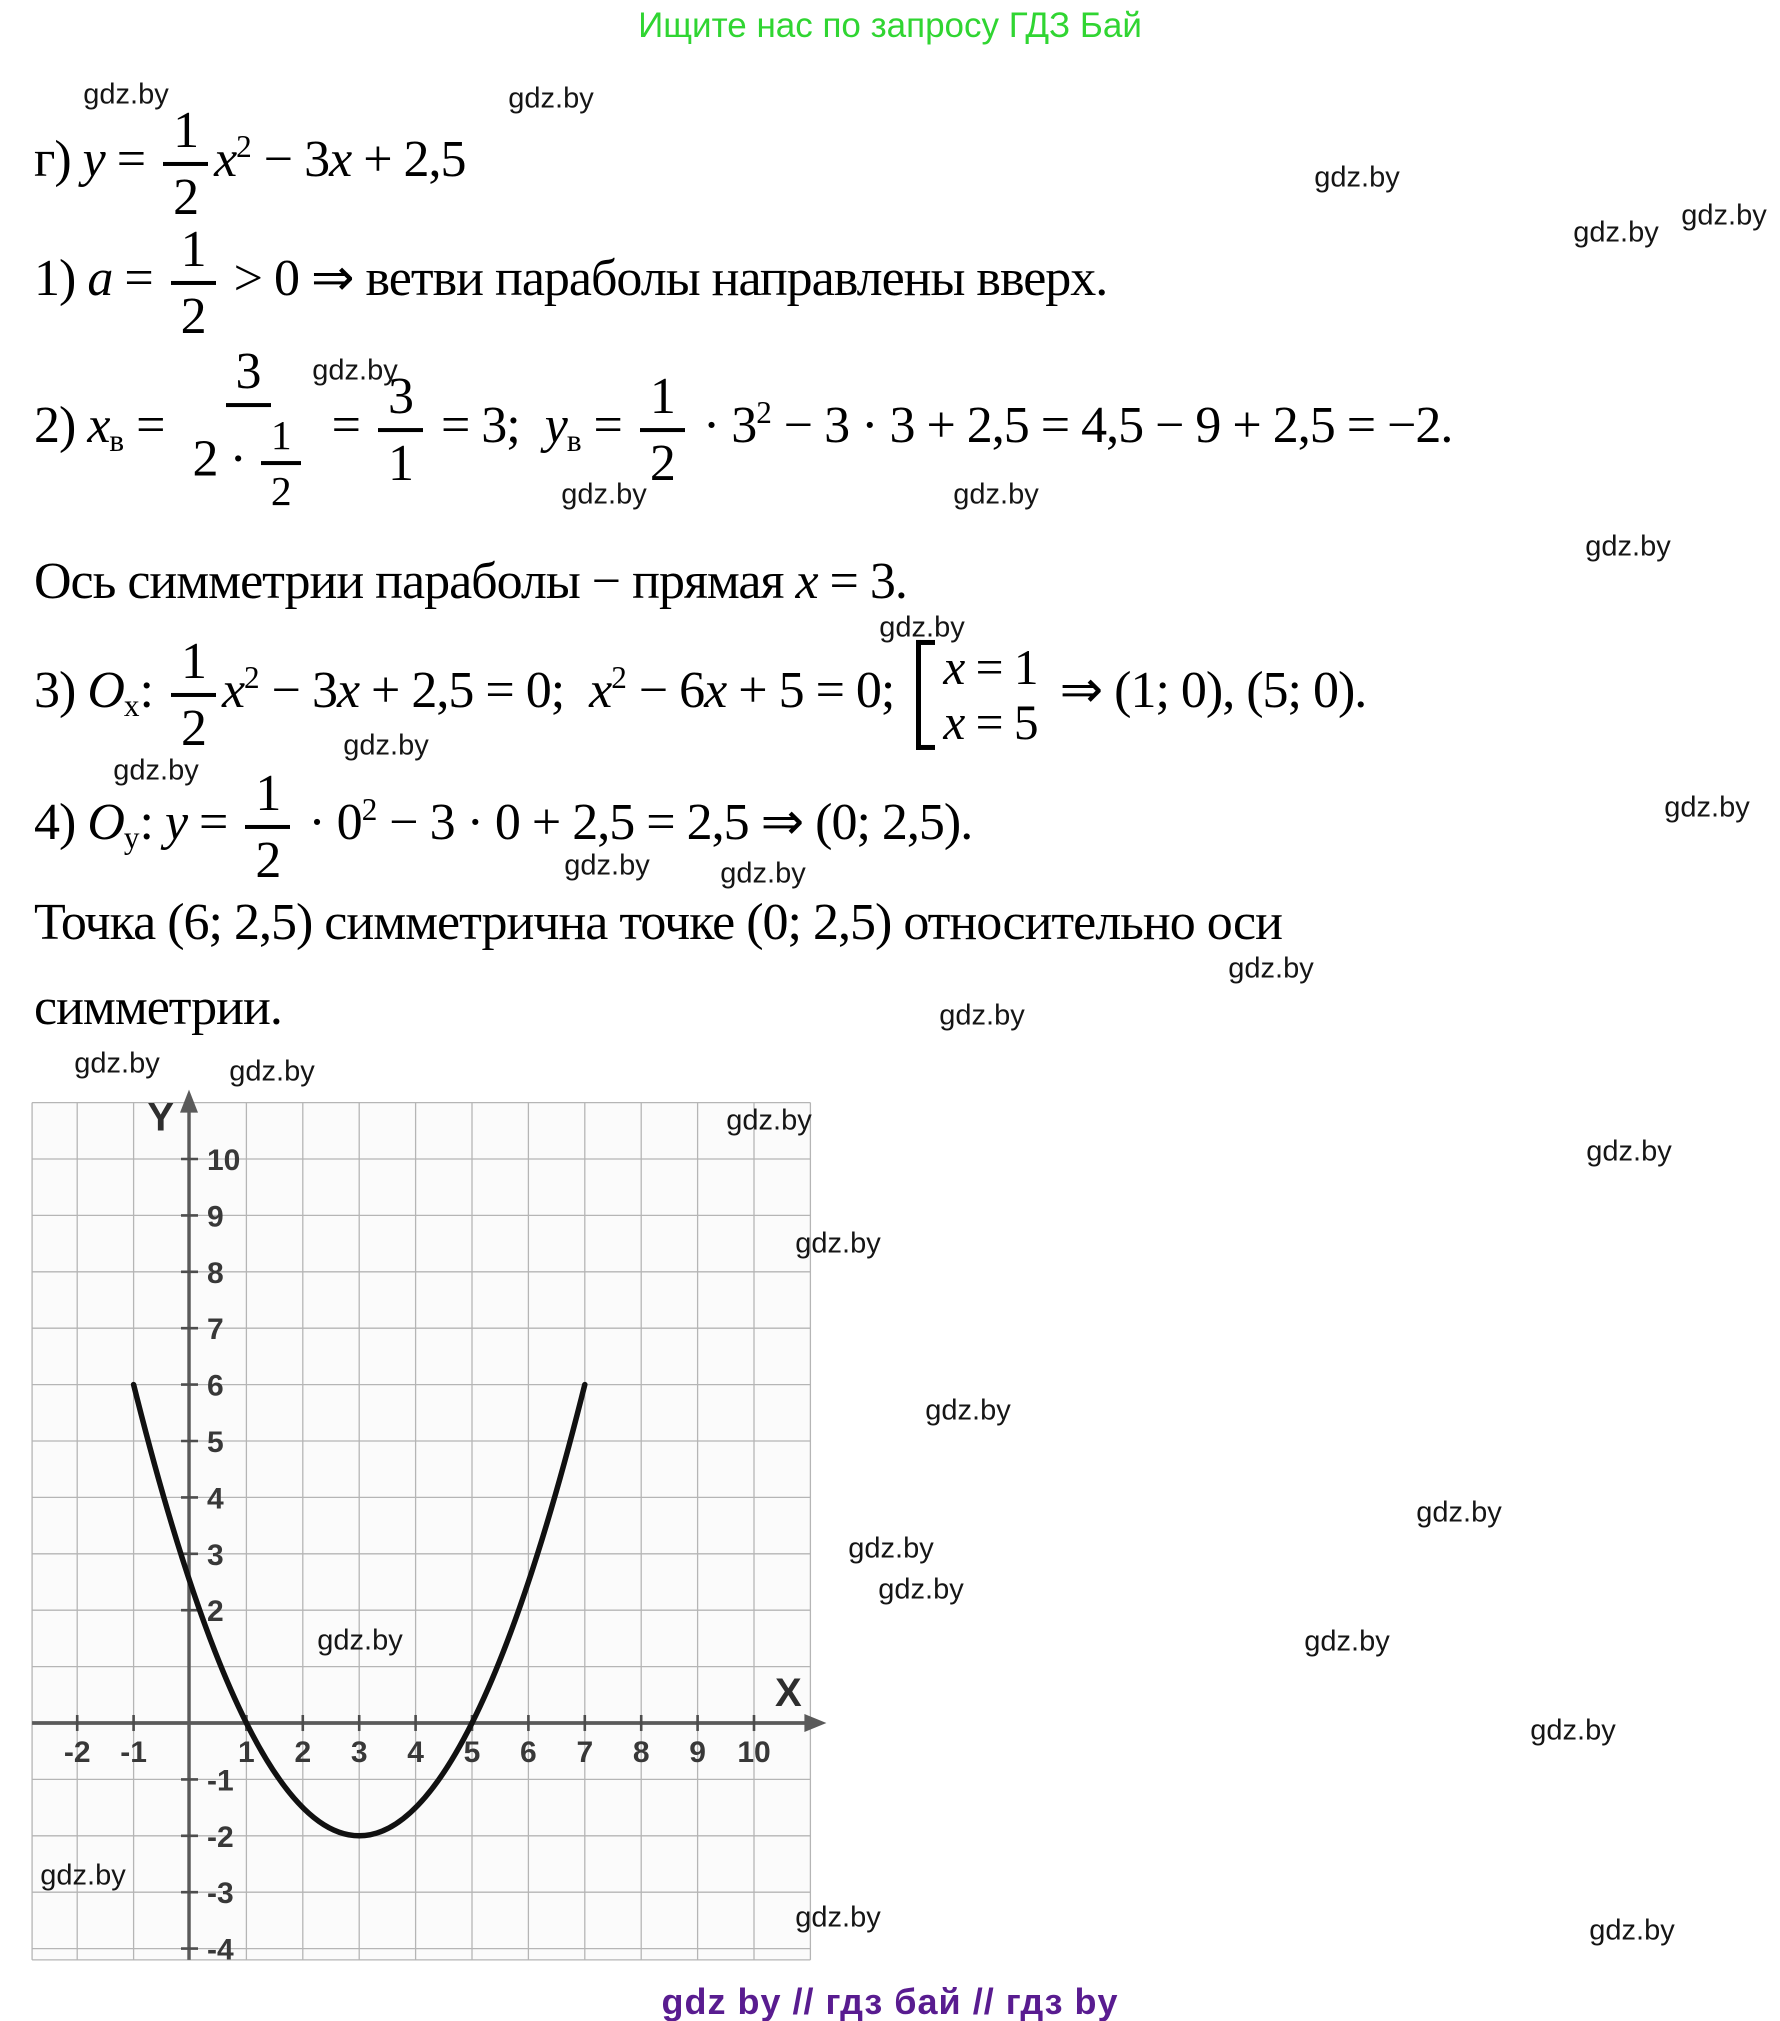  What do you see at coordinates (486, 425) in the screenshot?
I see `math-text: = 3;` at bounding box center [486, 425].